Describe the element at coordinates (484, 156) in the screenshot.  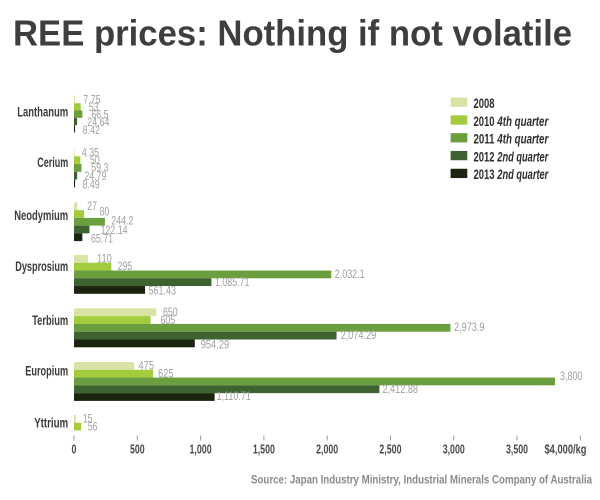
I see `svg-text: 2012` at that location.